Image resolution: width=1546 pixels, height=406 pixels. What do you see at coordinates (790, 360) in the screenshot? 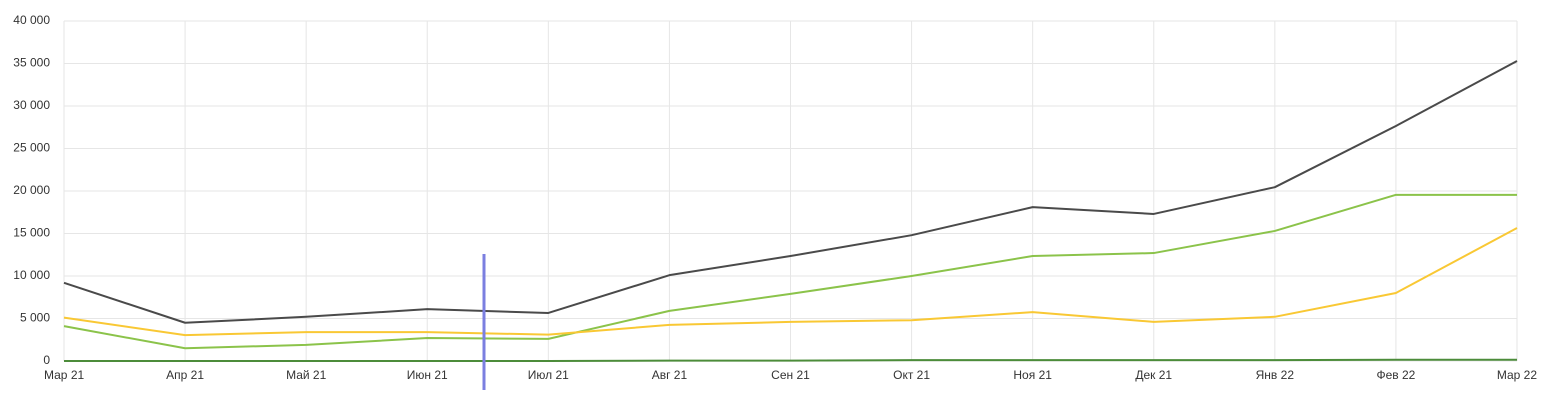
I see `series-line` at bounding box center [790, 360].